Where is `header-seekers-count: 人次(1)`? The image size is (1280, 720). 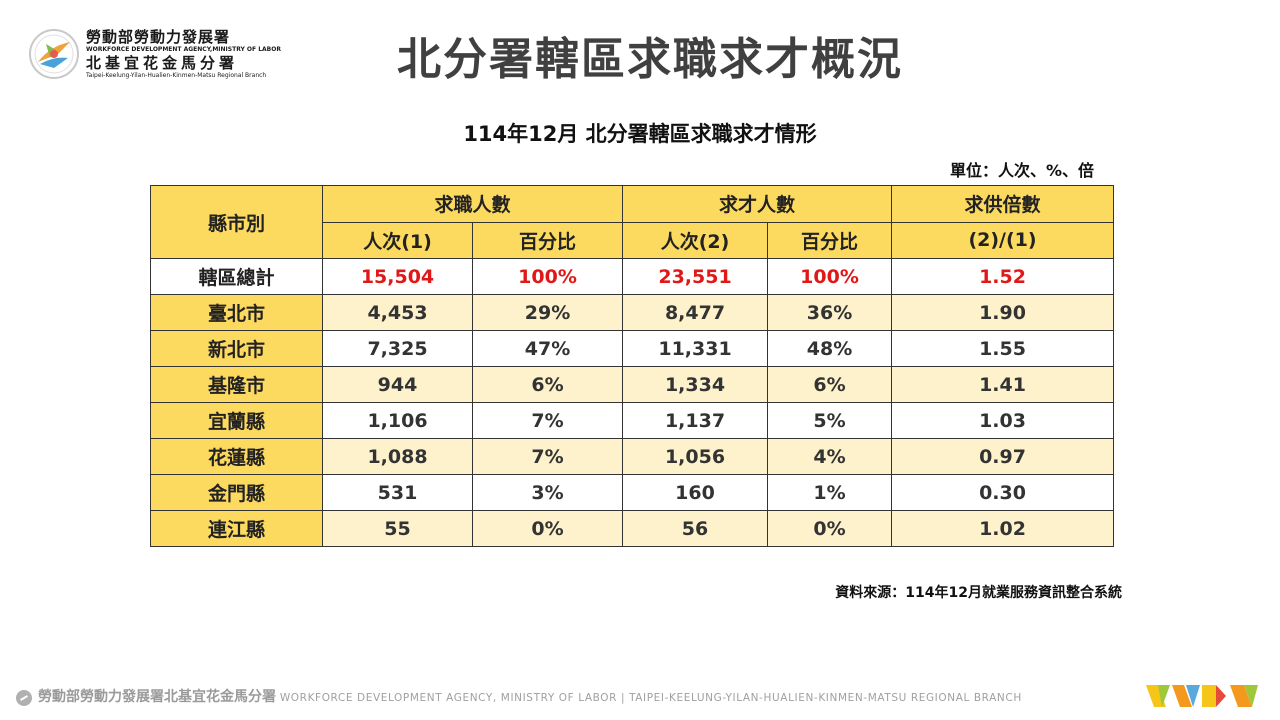 header-seekers-count: 人次(1) is located at coordinates (397, 240).